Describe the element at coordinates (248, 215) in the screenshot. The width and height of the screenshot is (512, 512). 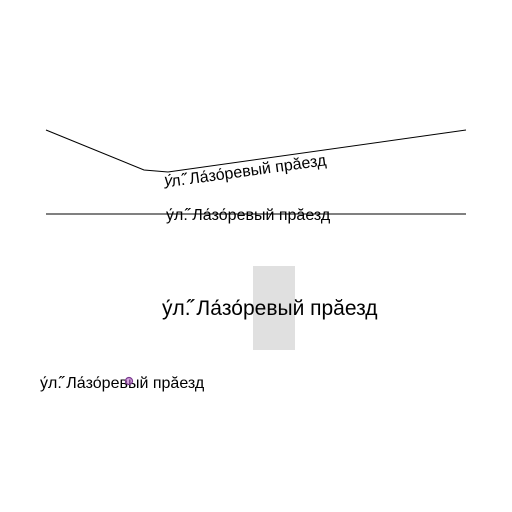
I see `straight-label: у́л.̋̋ Ла́зо́ревый прӑезд` at that location.